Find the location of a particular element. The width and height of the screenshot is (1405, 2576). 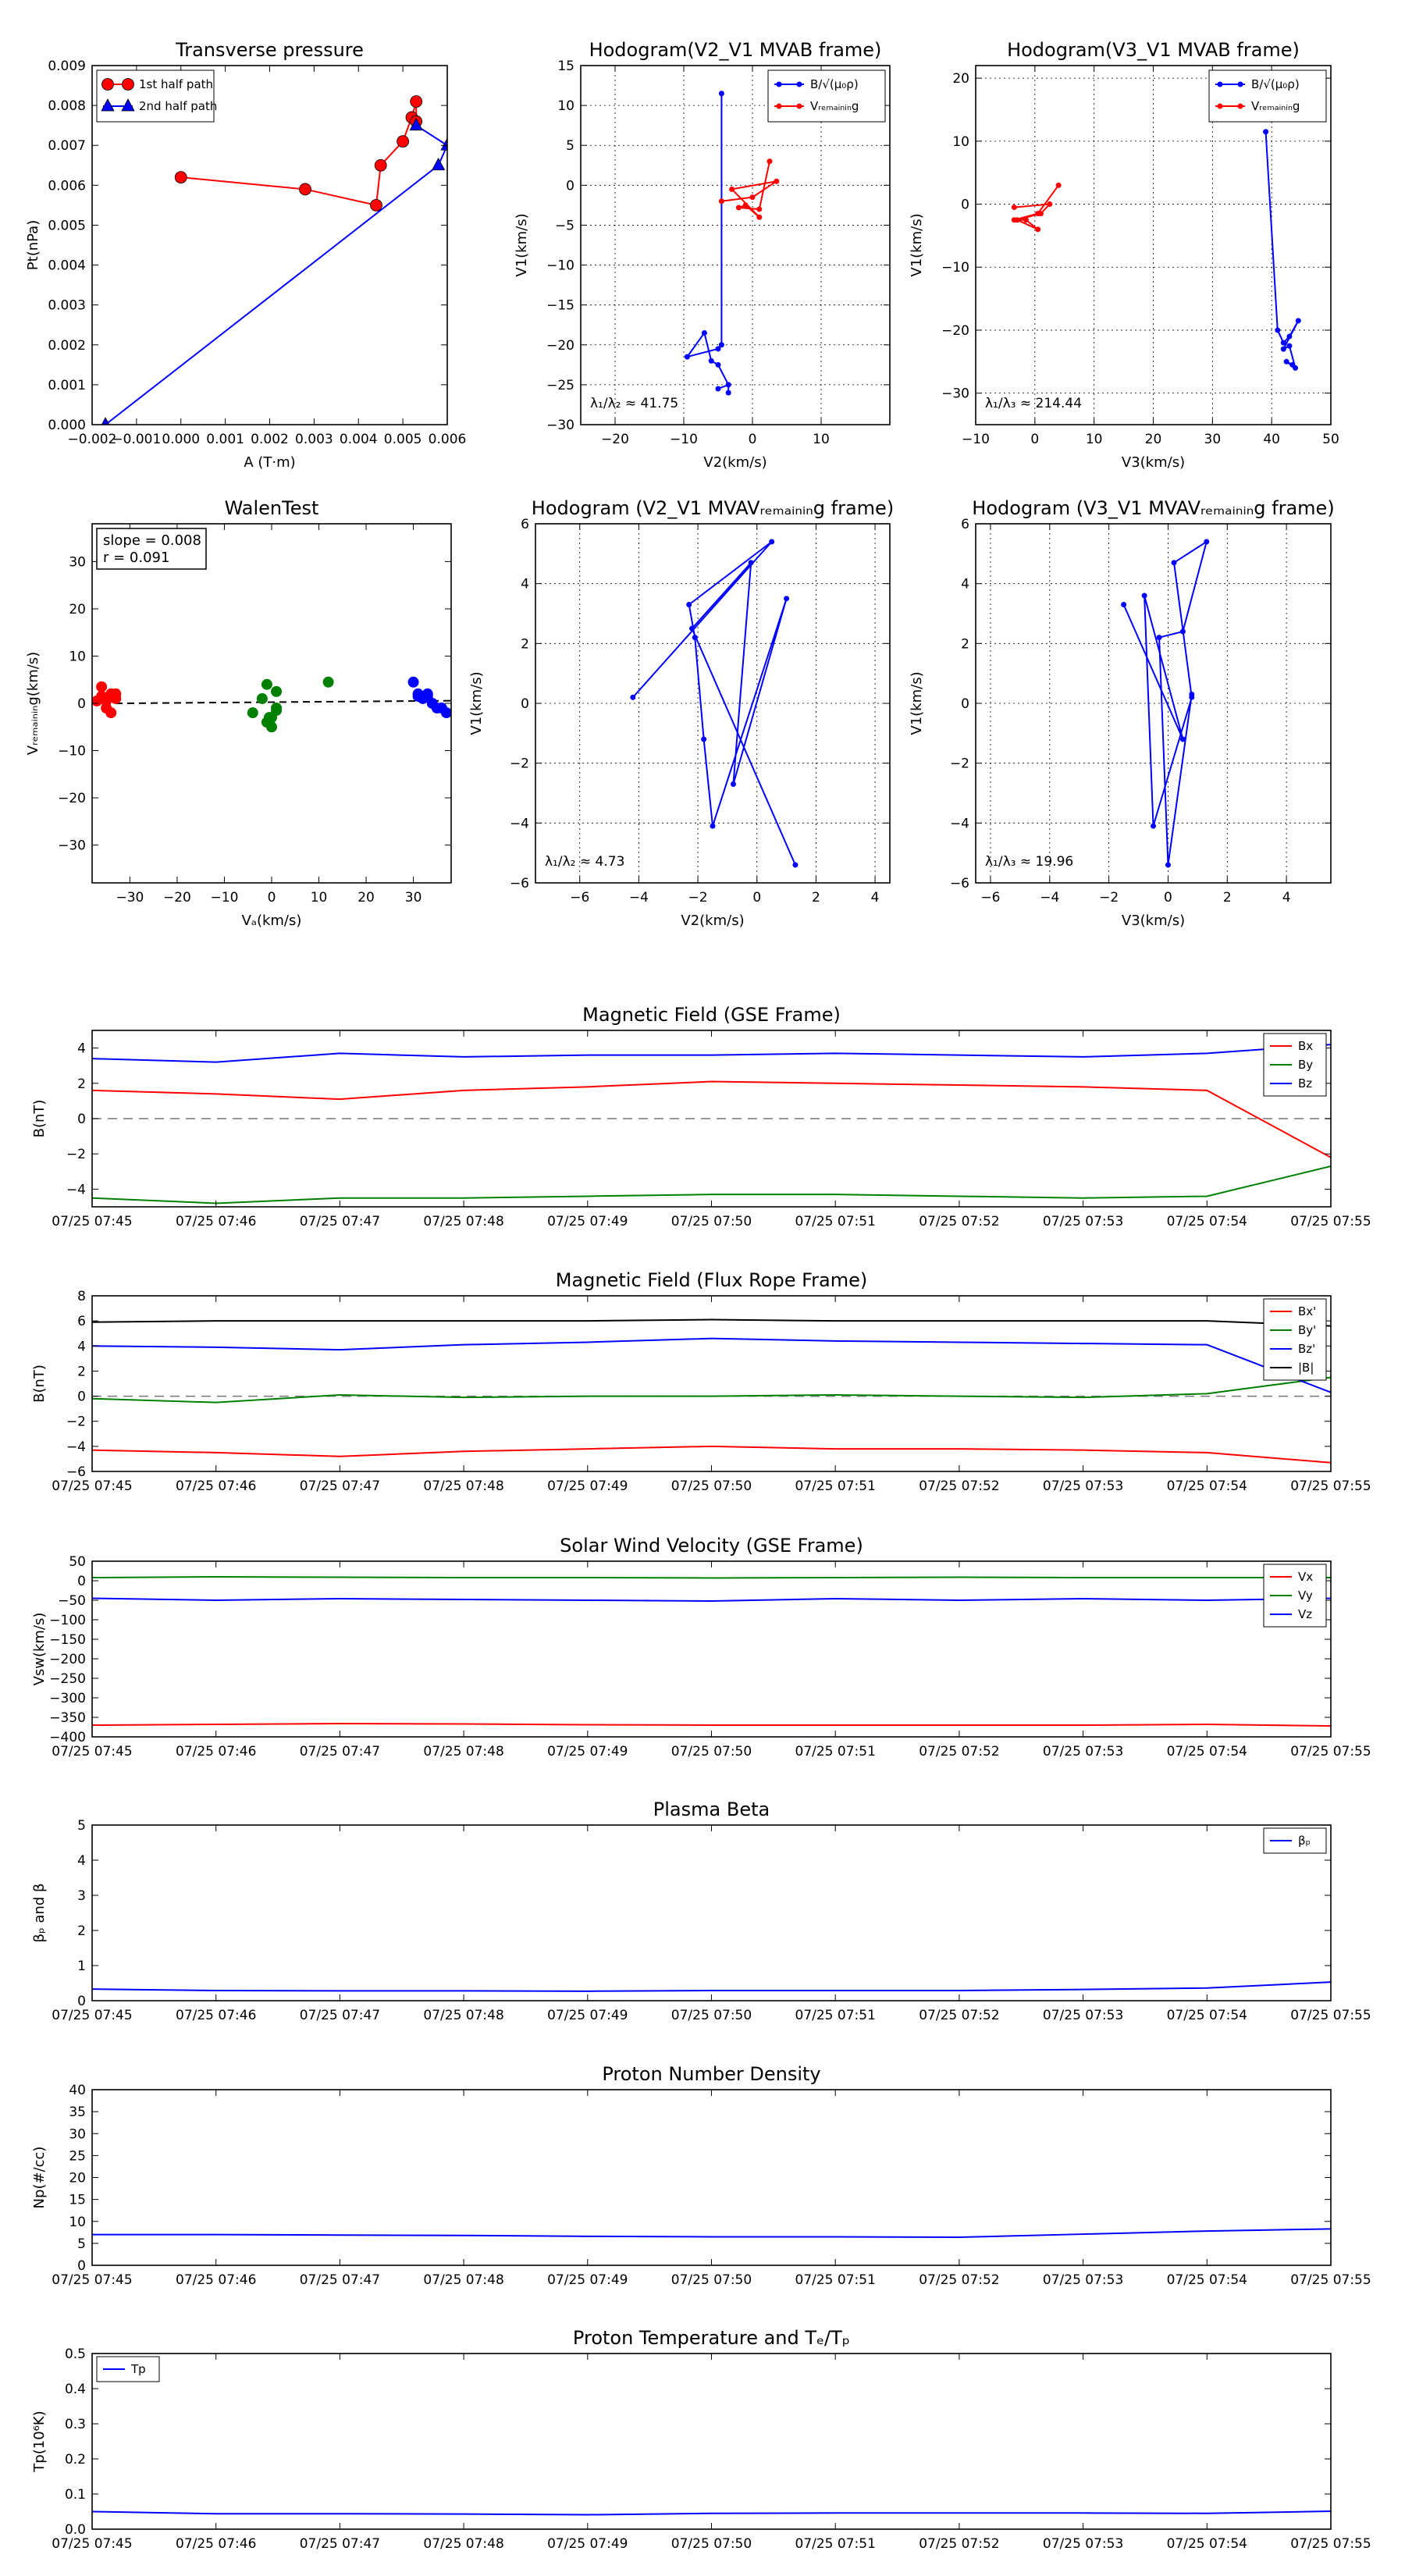

x-axis-label: V2(km/s) is located at coordinates (735, 462).